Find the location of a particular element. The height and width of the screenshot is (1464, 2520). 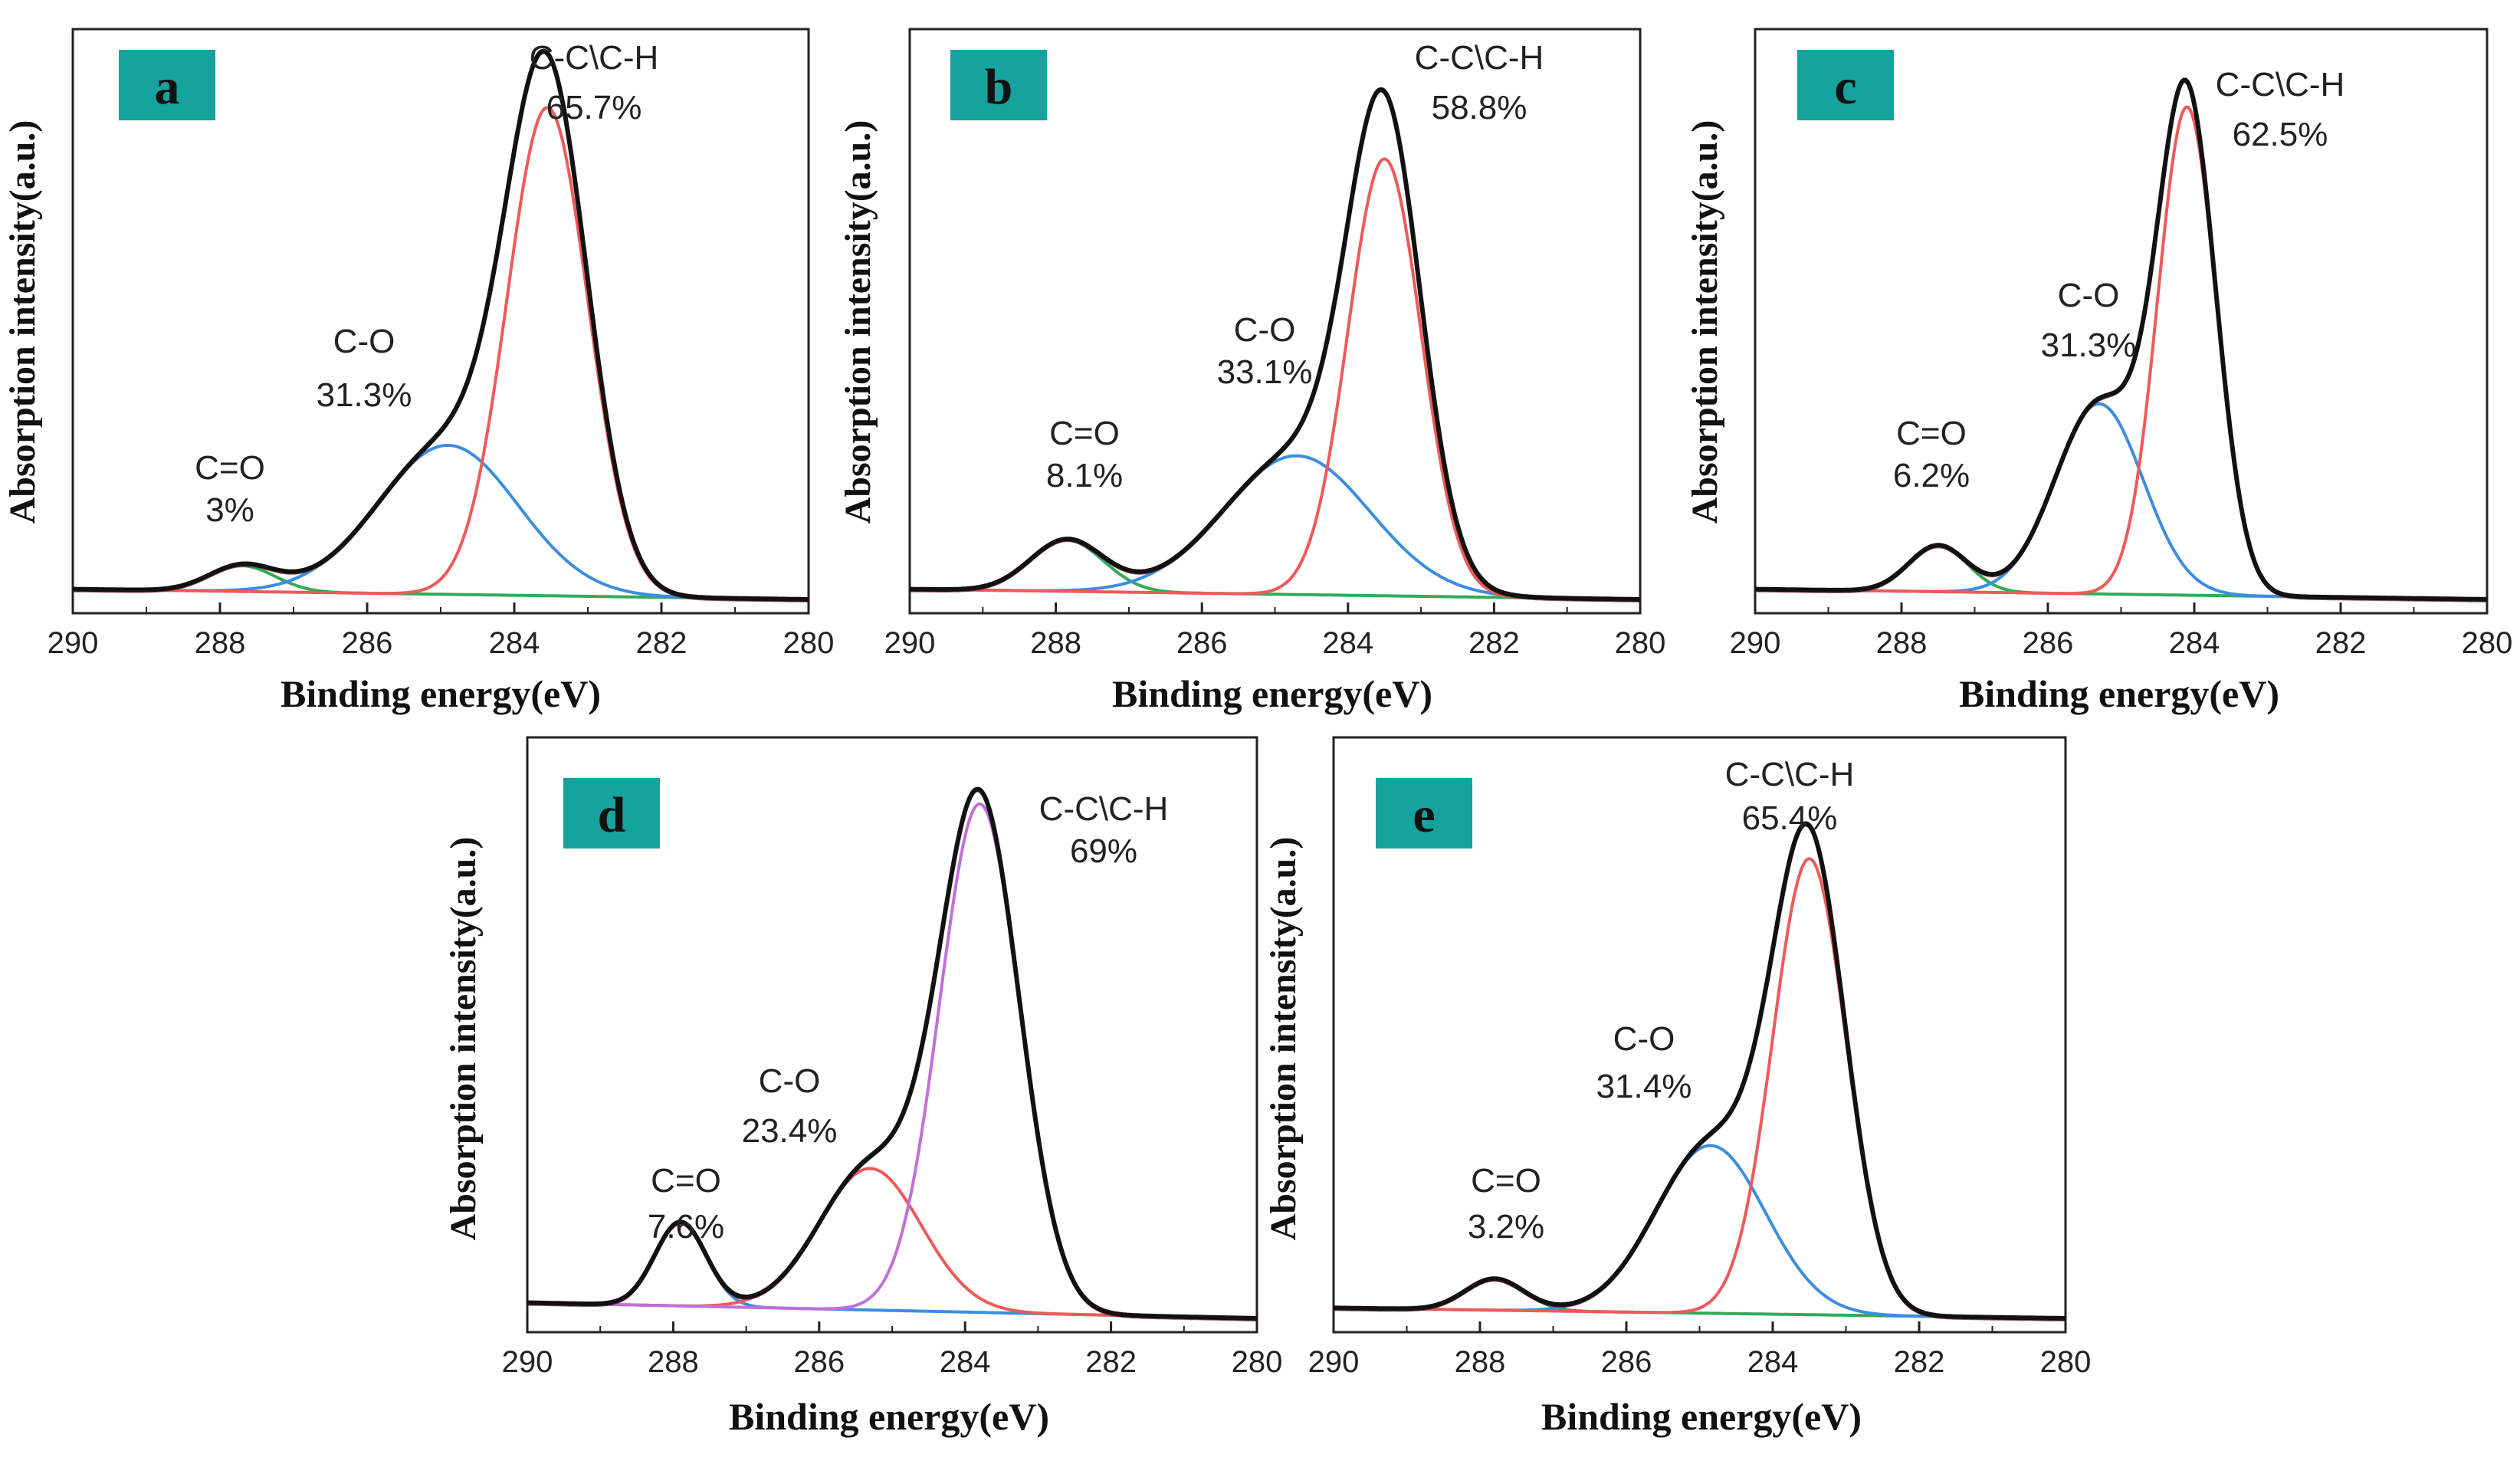

peak-percent-label: 58.8% is located at coordinates (1479, 107).